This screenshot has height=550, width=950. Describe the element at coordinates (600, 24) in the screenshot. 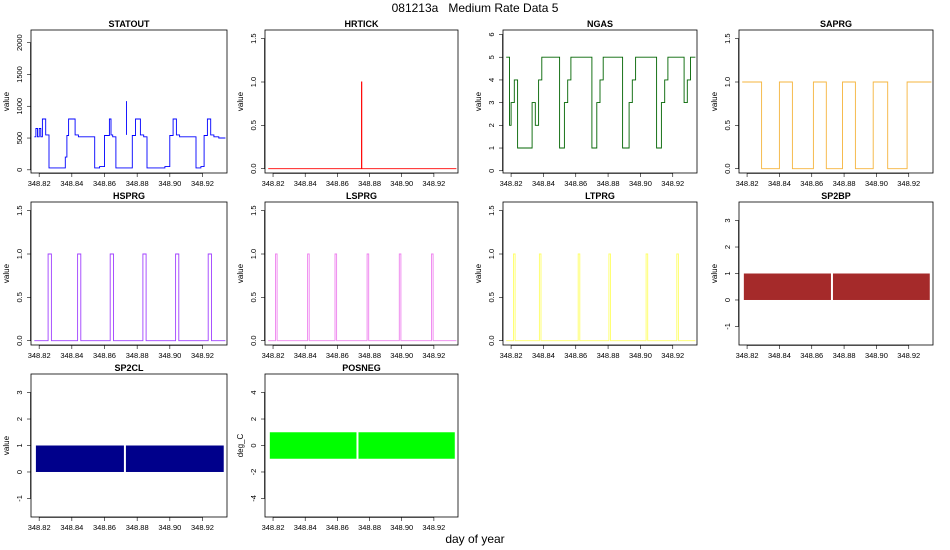

I see `panel-title: NGAS` at that location.